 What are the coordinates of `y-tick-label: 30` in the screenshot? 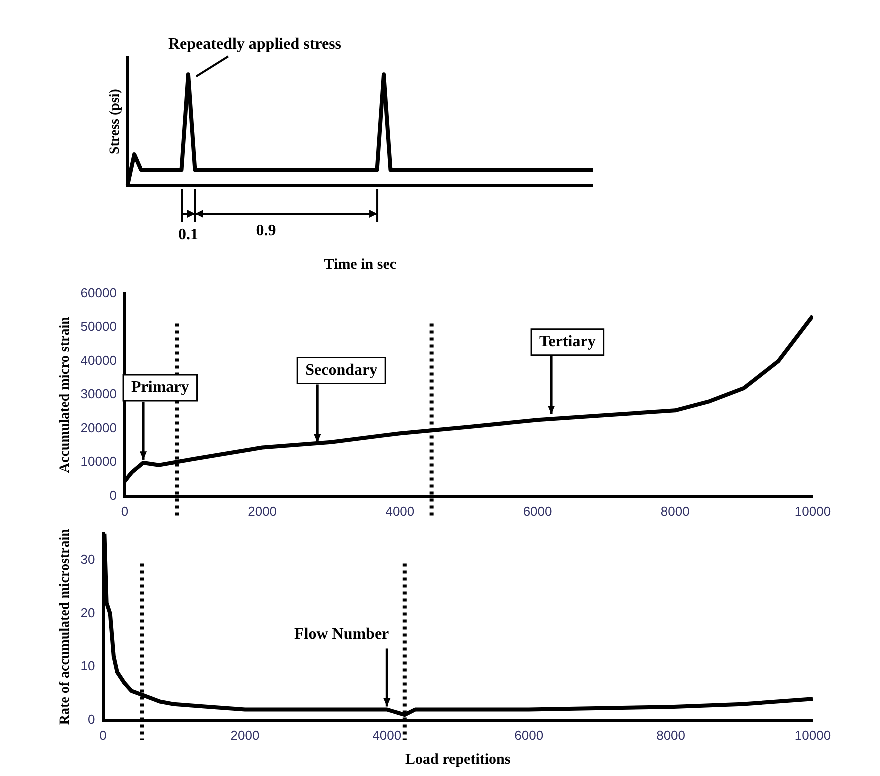 It's located at (88, 560).